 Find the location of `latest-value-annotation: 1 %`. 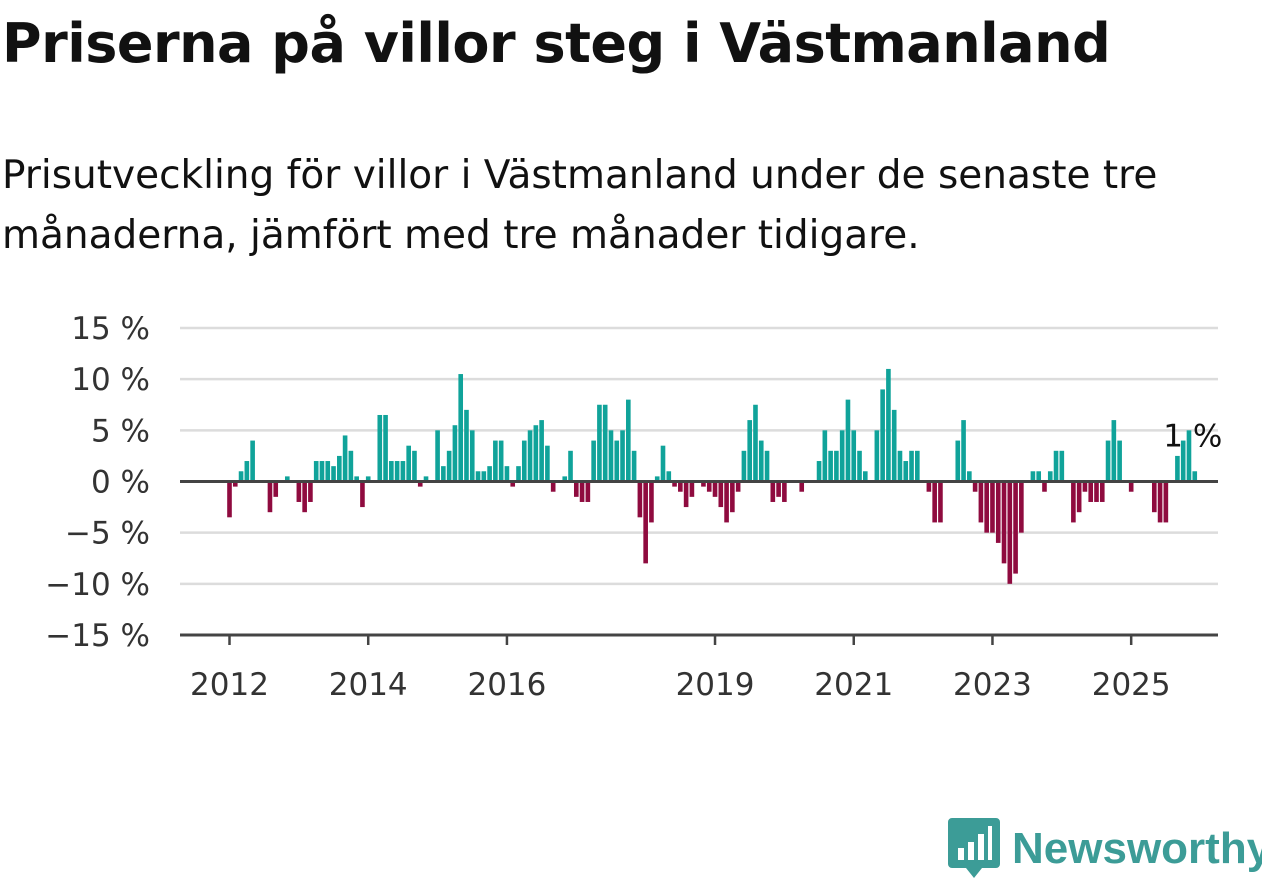

latest-value-annotation: 1 % is located at coordinates (1192, 436).